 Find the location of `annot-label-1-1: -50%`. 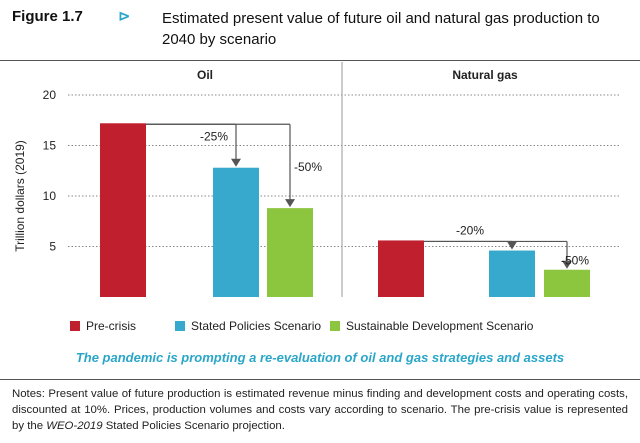

annot-label-1-1: -50% is located at coordinates (575, 261).